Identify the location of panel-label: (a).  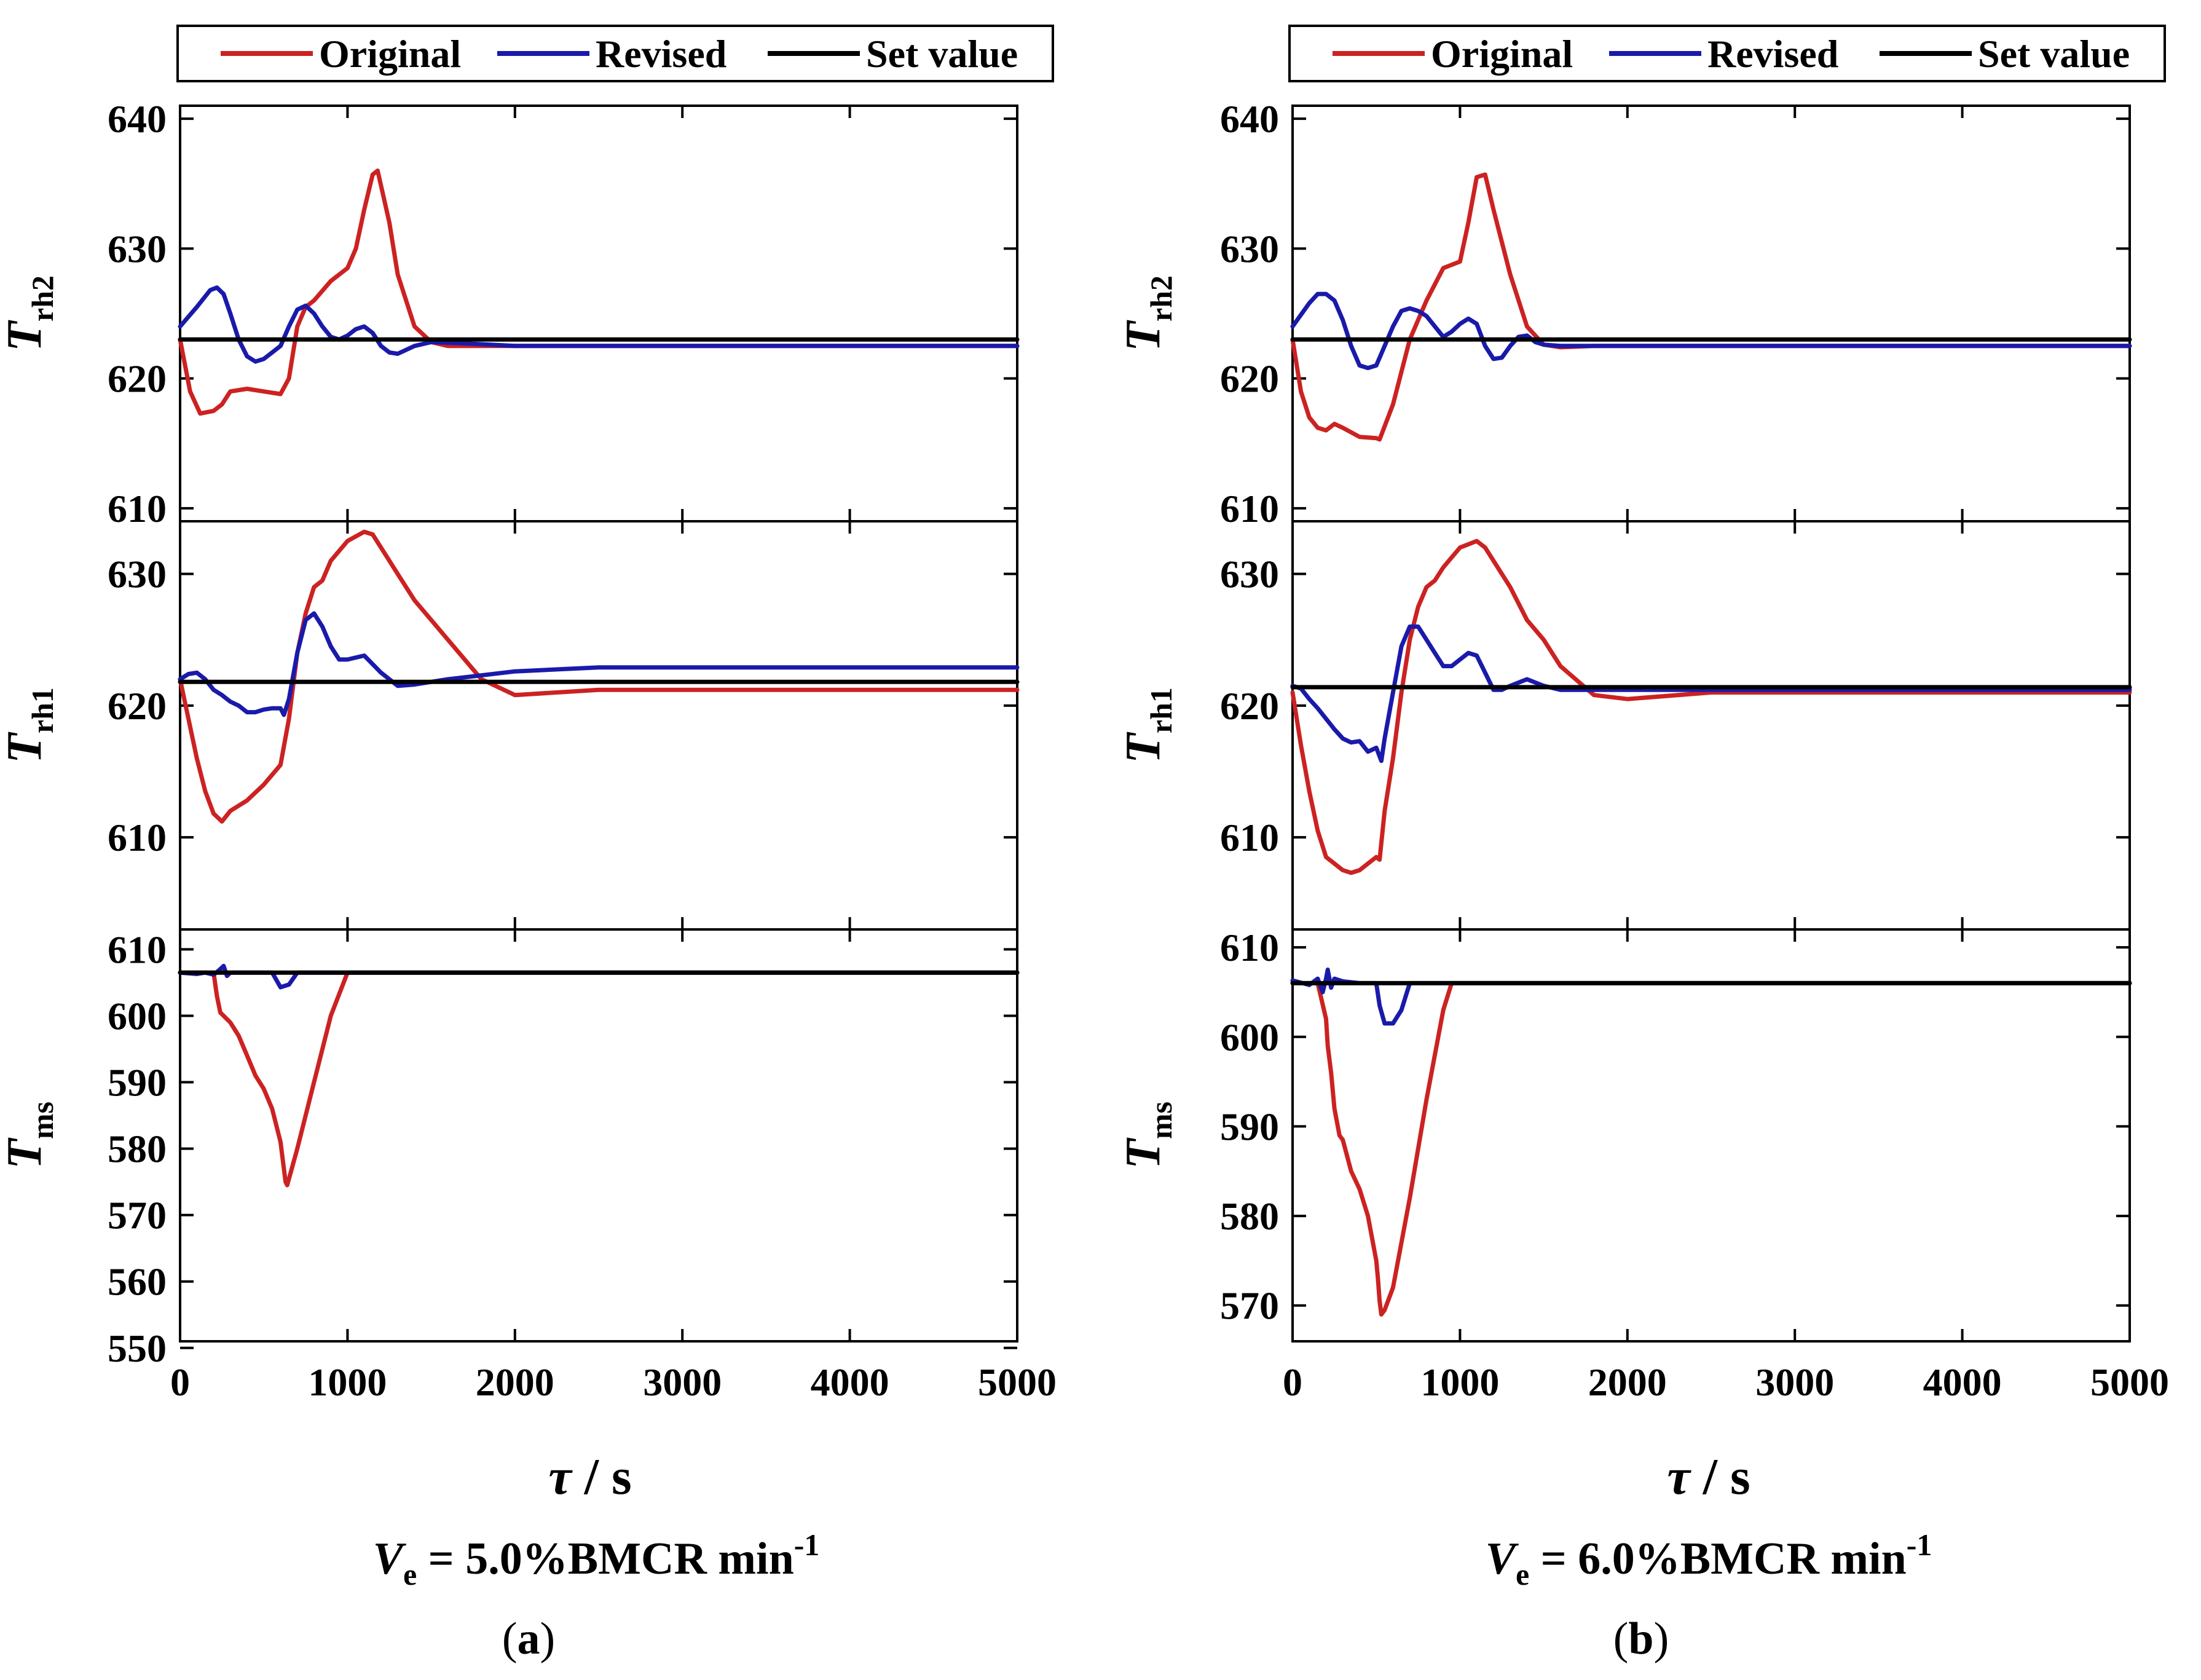
(528, 1639).